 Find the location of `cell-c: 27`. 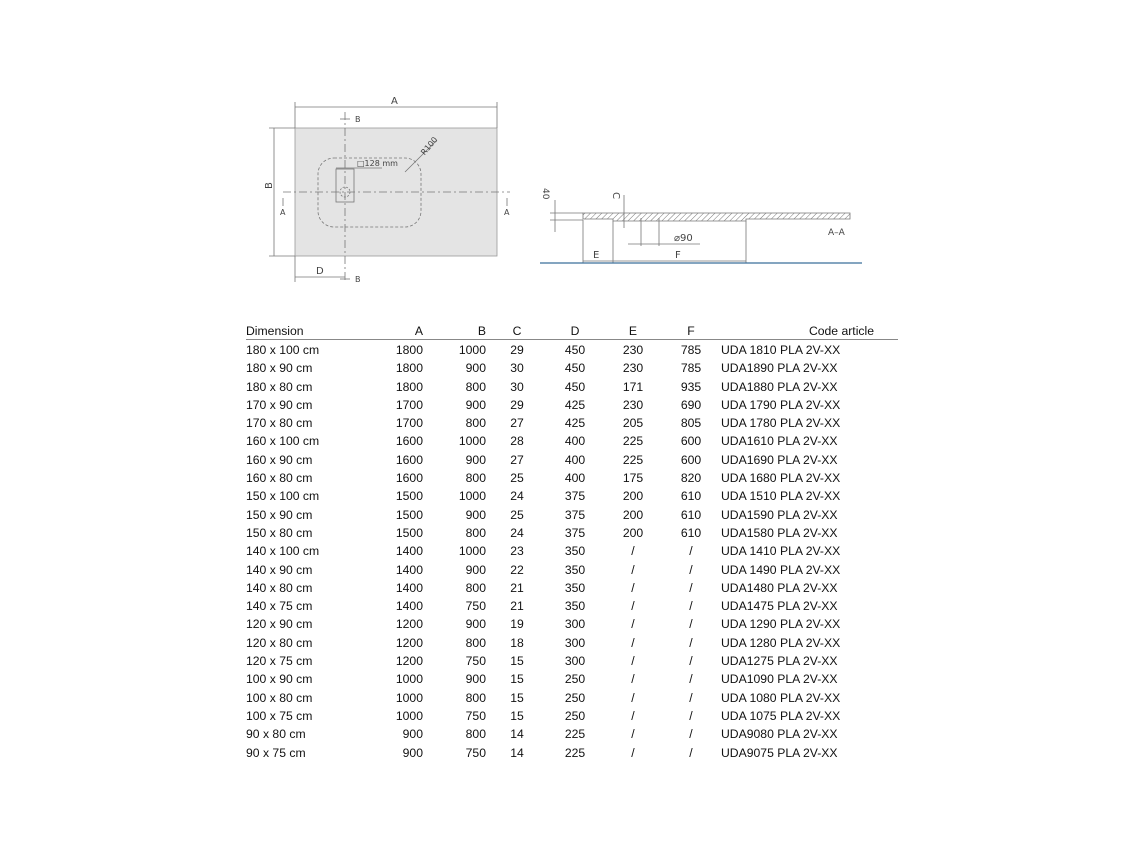

cell-c: 27 is located at coordinates (517, 423).